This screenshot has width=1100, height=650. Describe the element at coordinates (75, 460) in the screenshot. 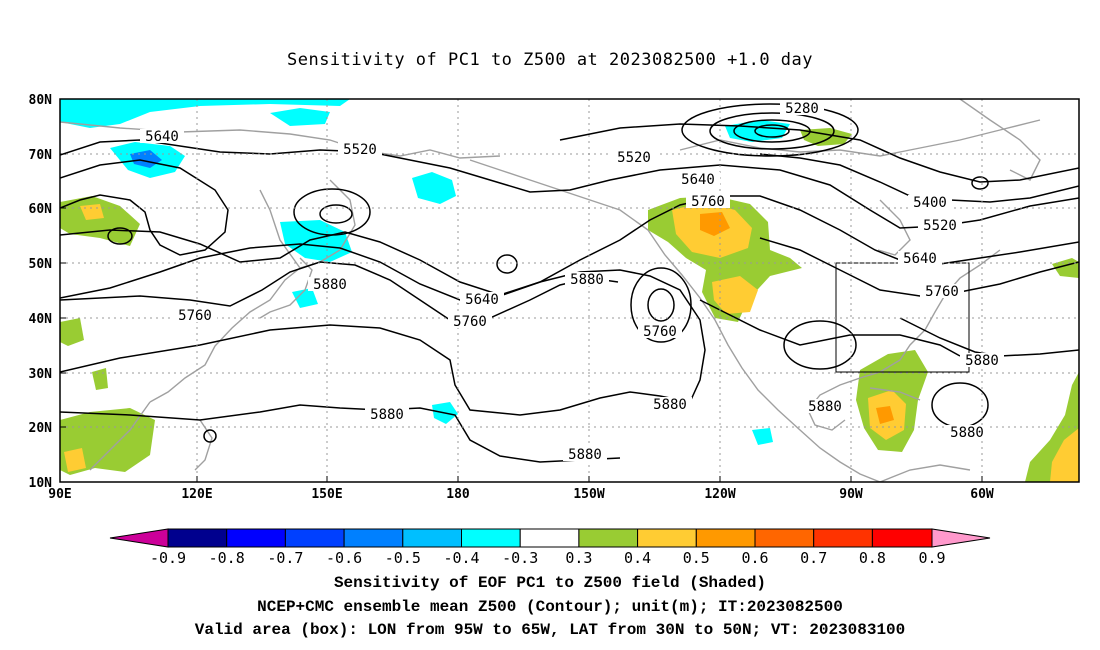

I see `orange-patch-asia` at that location.